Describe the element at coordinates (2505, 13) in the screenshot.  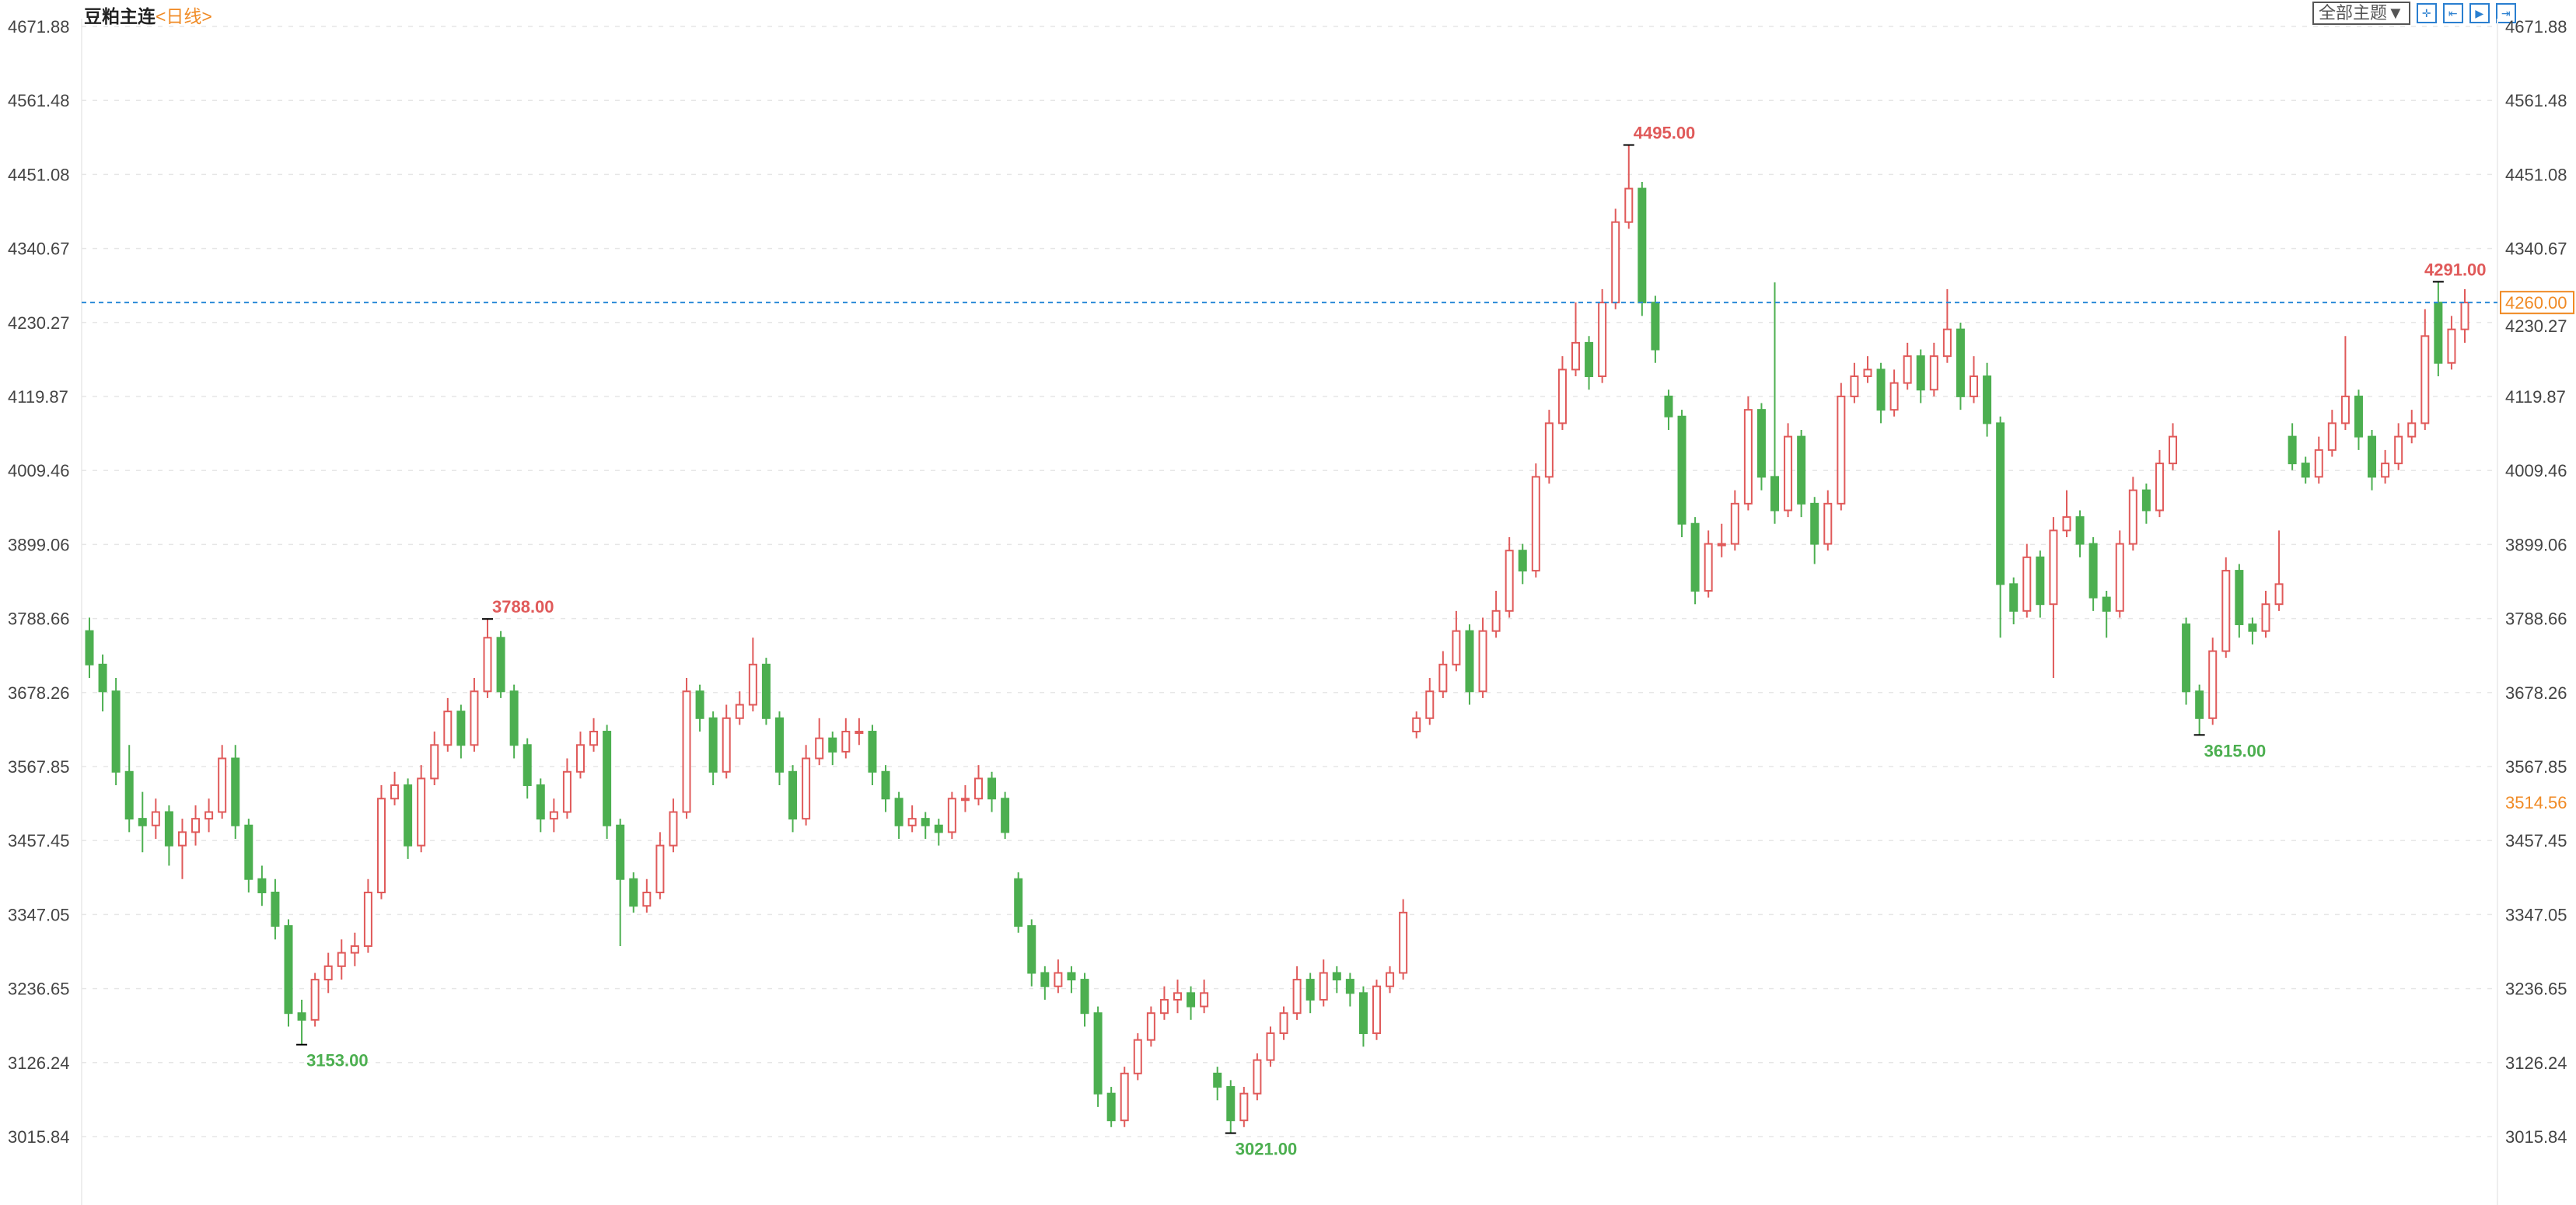
I see `exit-icon: ⇥` at that location.